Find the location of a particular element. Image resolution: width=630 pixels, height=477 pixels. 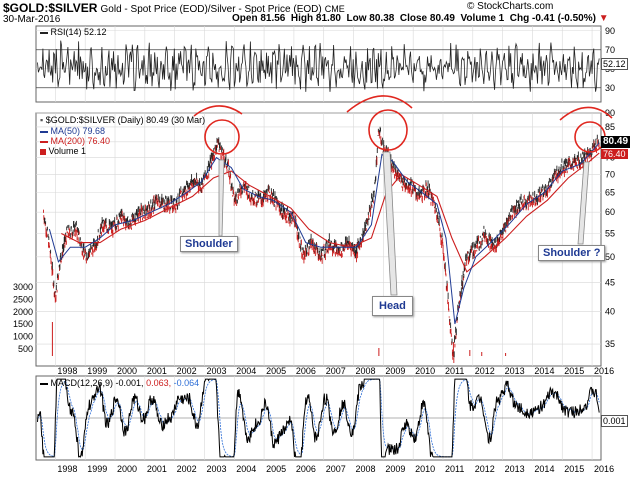

callout-head: Head is located at coordinates (392, 306).